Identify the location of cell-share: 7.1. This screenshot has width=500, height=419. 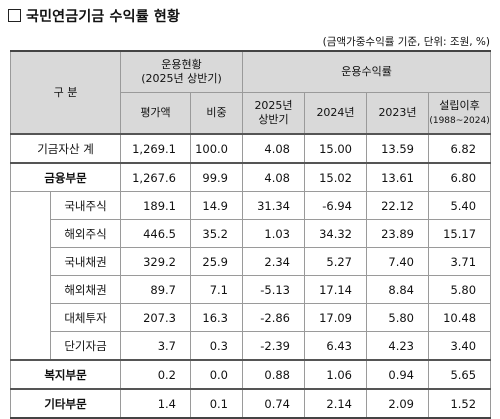
(216, 289).